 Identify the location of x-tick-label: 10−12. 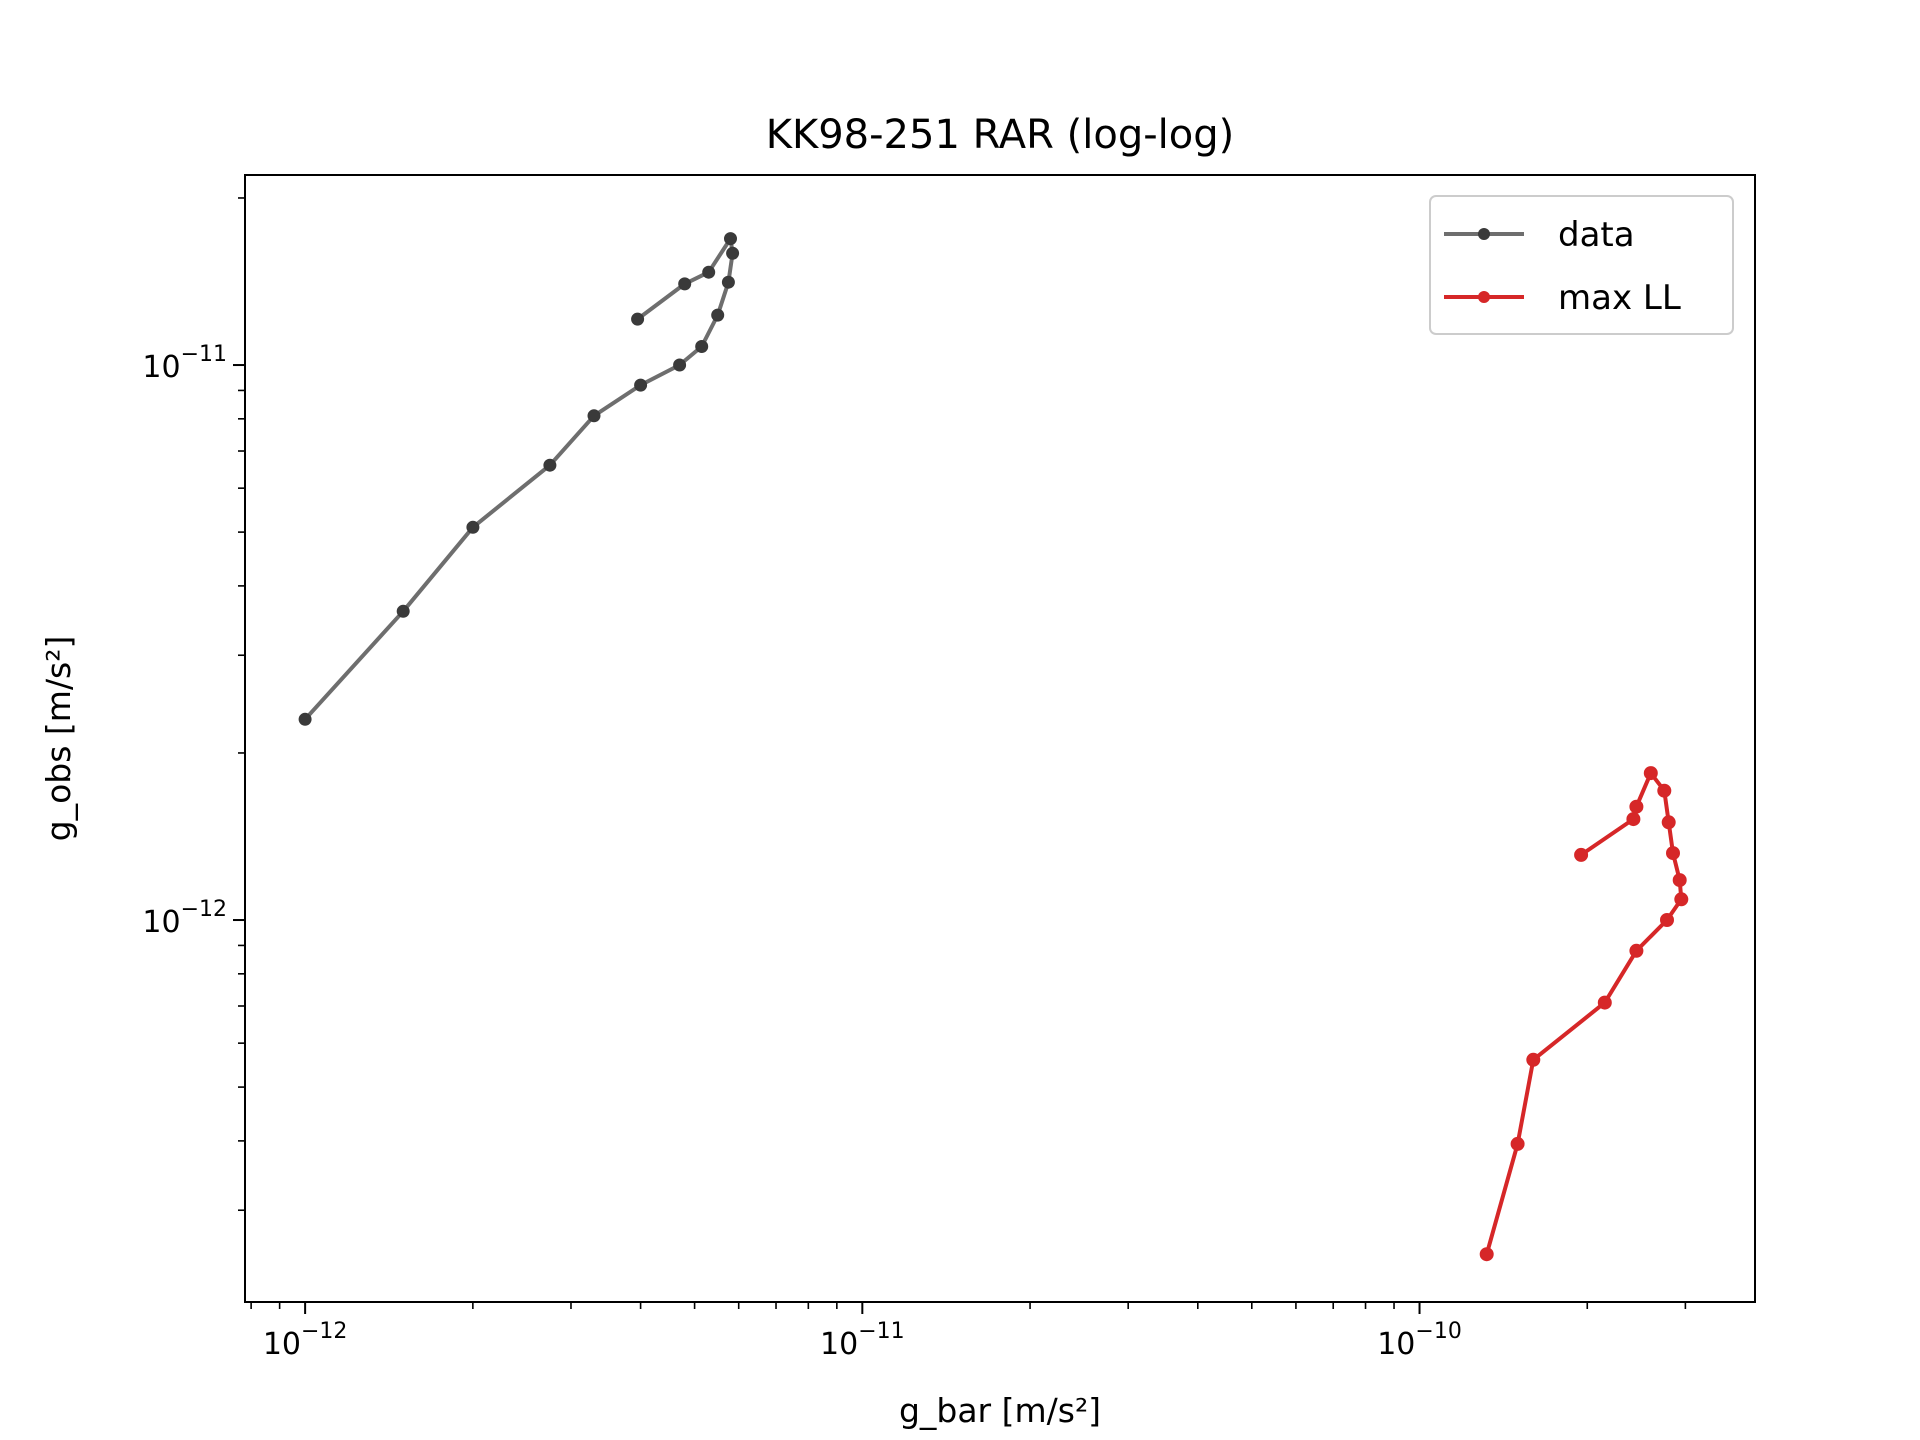
(305, 1340).